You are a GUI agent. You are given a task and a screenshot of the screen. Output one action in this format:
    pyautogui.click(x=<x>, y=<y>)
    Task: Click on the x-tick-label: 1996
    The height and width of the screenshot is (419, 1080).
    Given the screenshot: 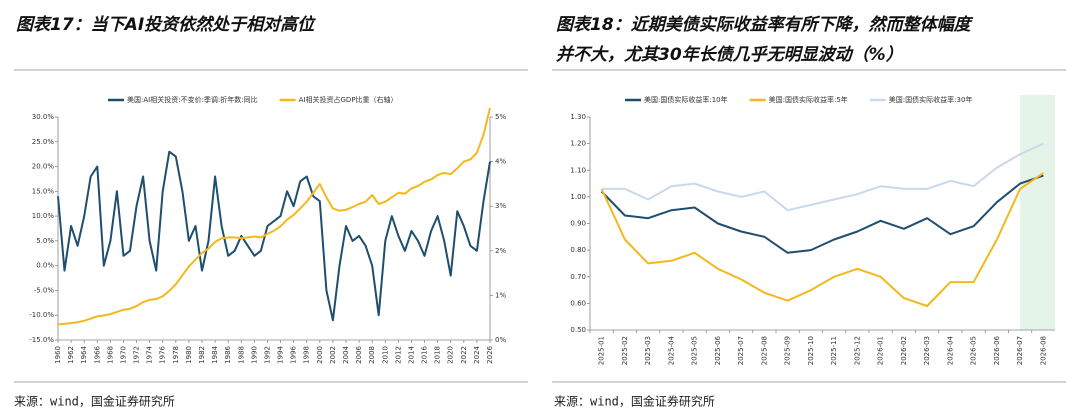 What is the action you would take?
    pyautogui.click(x=294, y=354)
    